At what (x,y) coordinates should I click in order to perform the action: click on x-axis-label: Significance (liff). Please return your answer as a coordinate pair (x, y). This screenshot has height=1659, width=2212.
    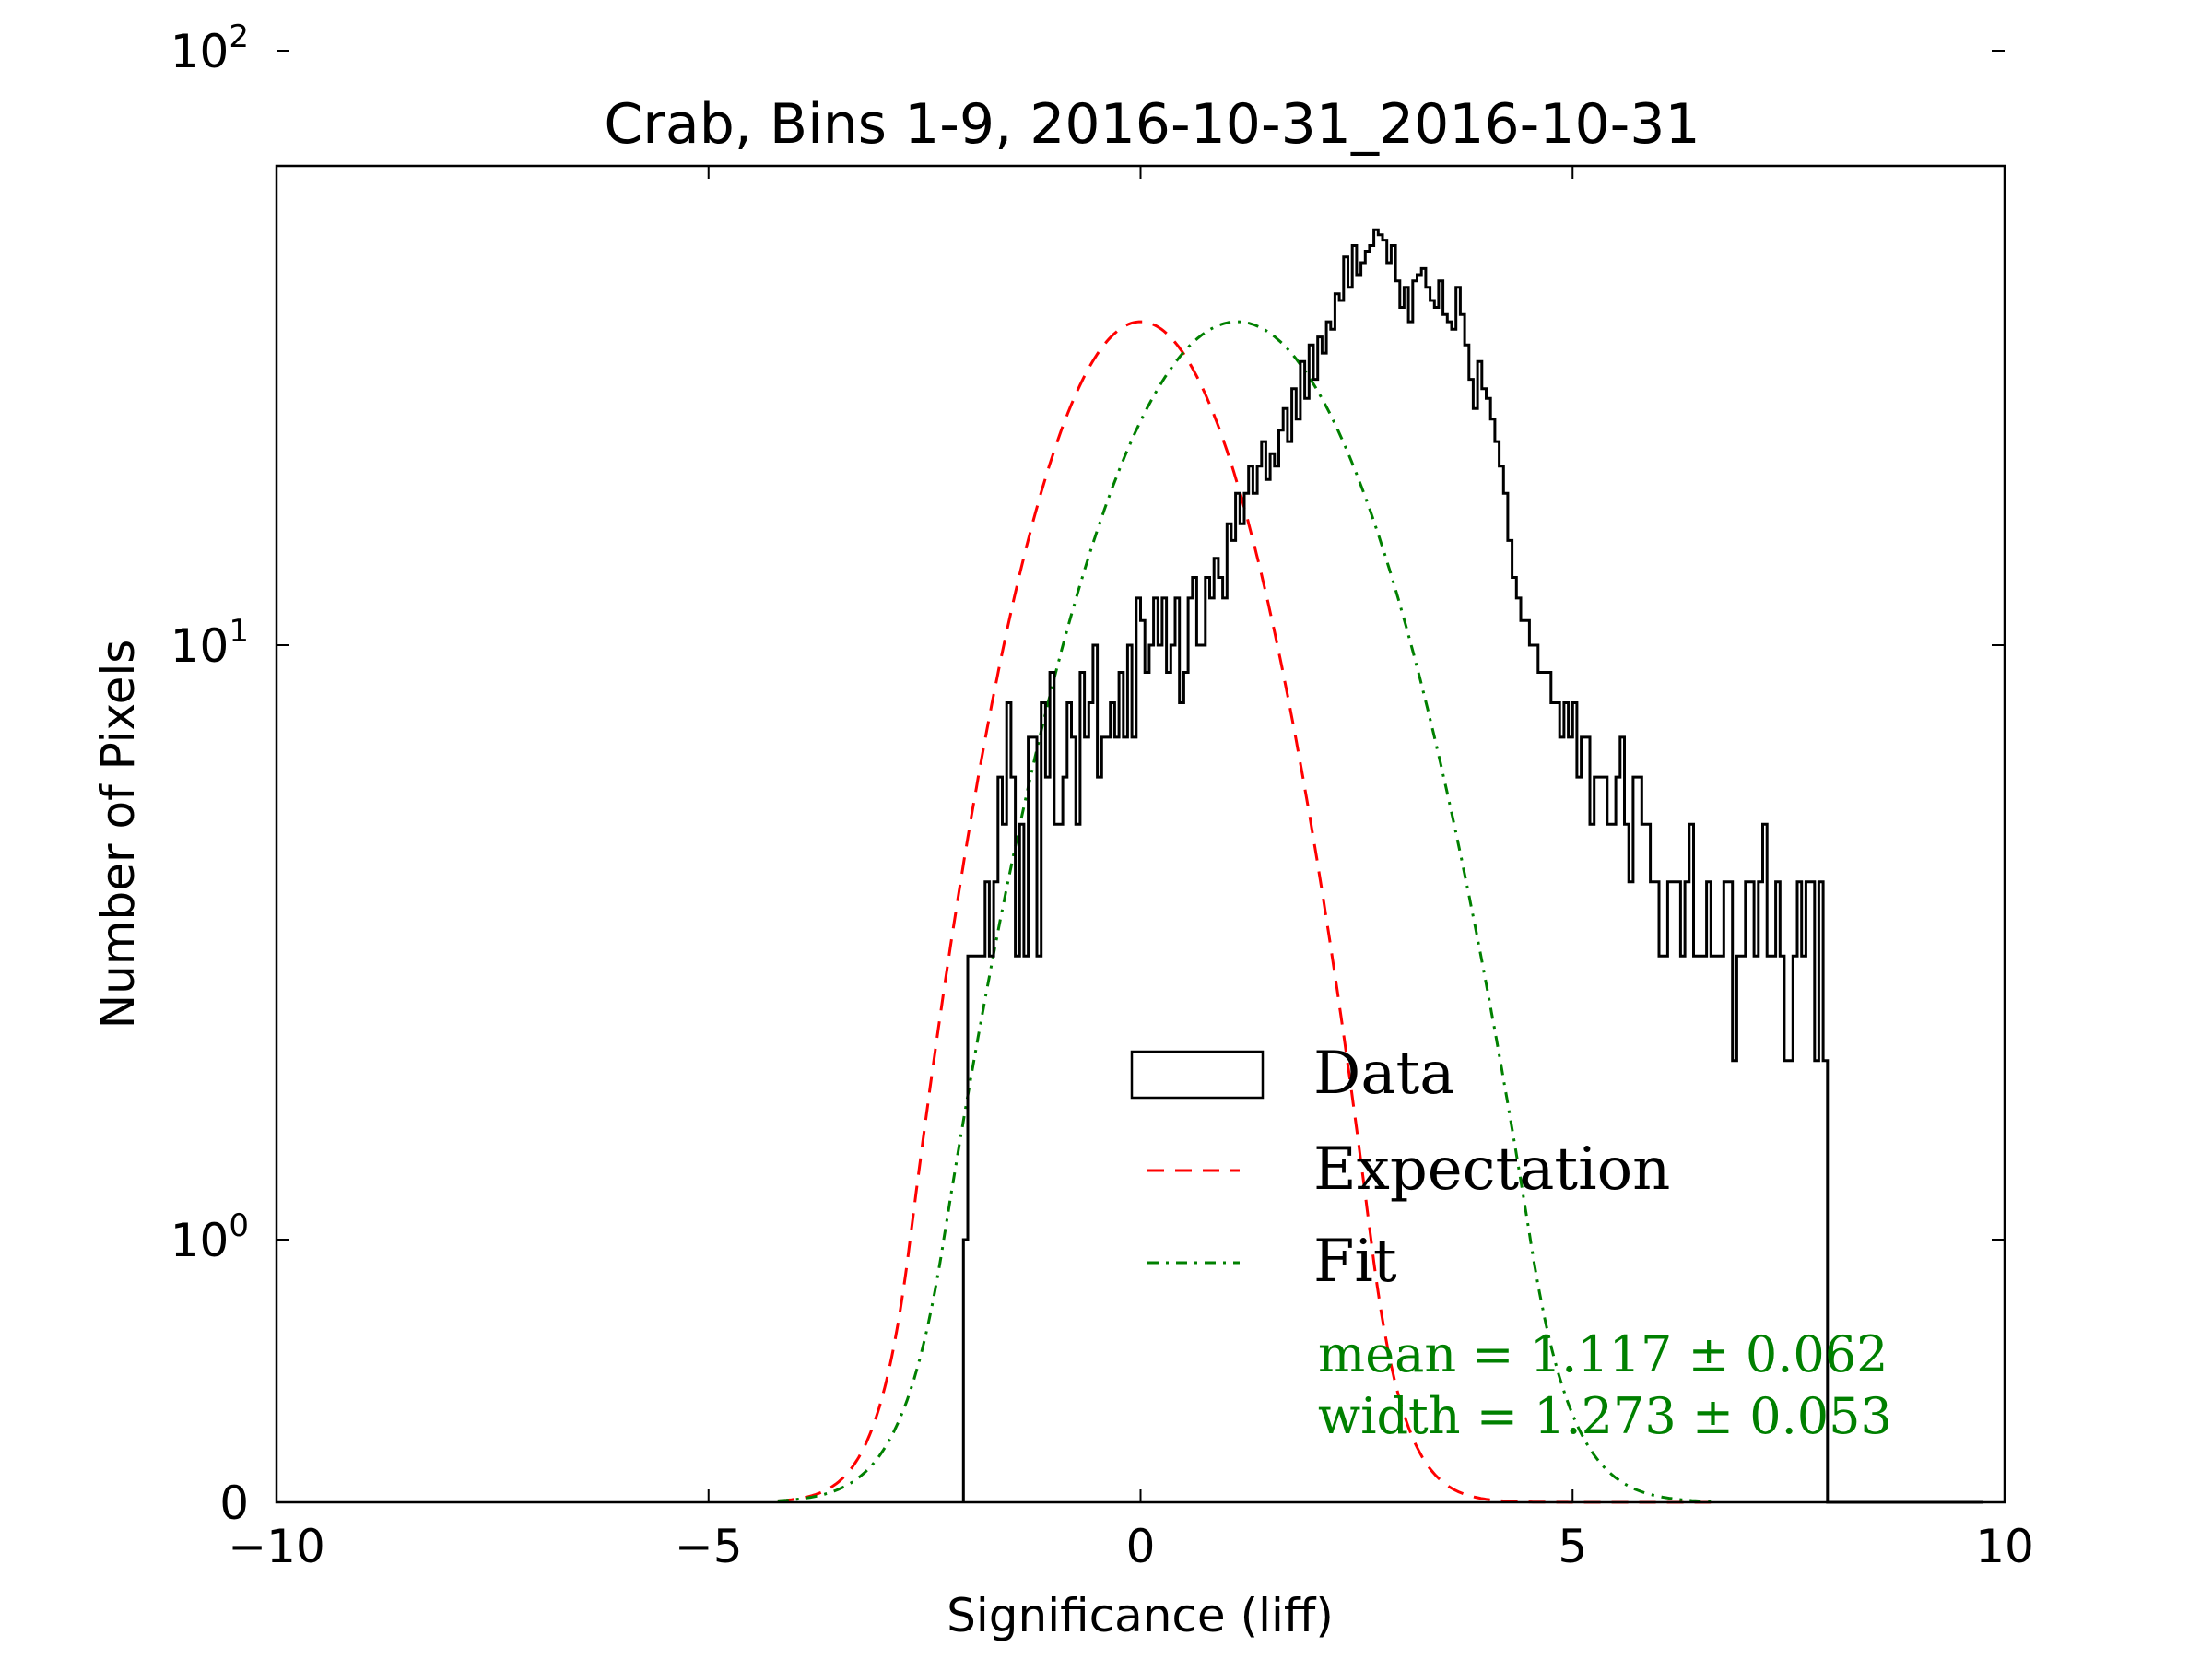
    Looking at the image, I should click on (1140, 1615).